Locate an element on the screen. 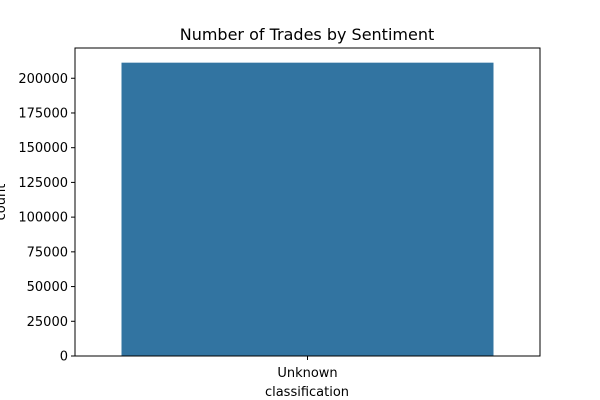 This screenshot has width=600, height=400. y-tick-label: 100000 is located at coordinates (43, 218).